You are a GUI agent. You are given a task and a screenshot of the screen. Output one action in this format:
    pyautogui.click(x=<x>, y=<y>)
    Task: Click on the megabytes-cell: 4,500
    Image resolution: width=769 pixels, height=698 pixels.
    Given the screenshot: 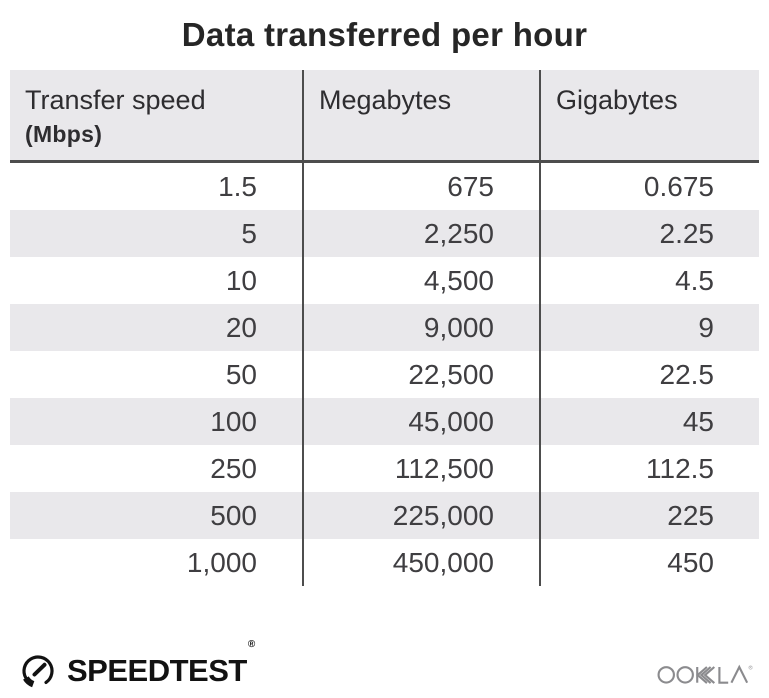 What is the action you would take?
    pyautogui.click(x=420, y=280)
    